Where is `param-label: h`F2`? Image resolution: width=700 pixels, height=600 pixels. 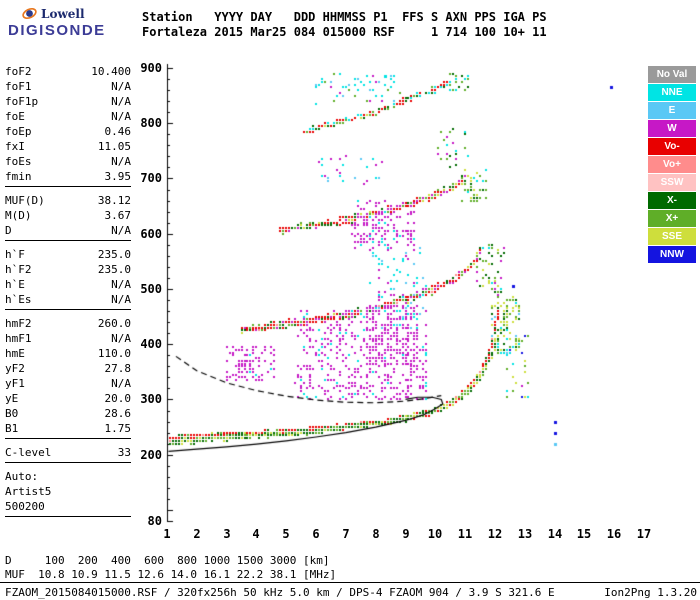
param-label: h`F2 is located at coordinates (18, 269).